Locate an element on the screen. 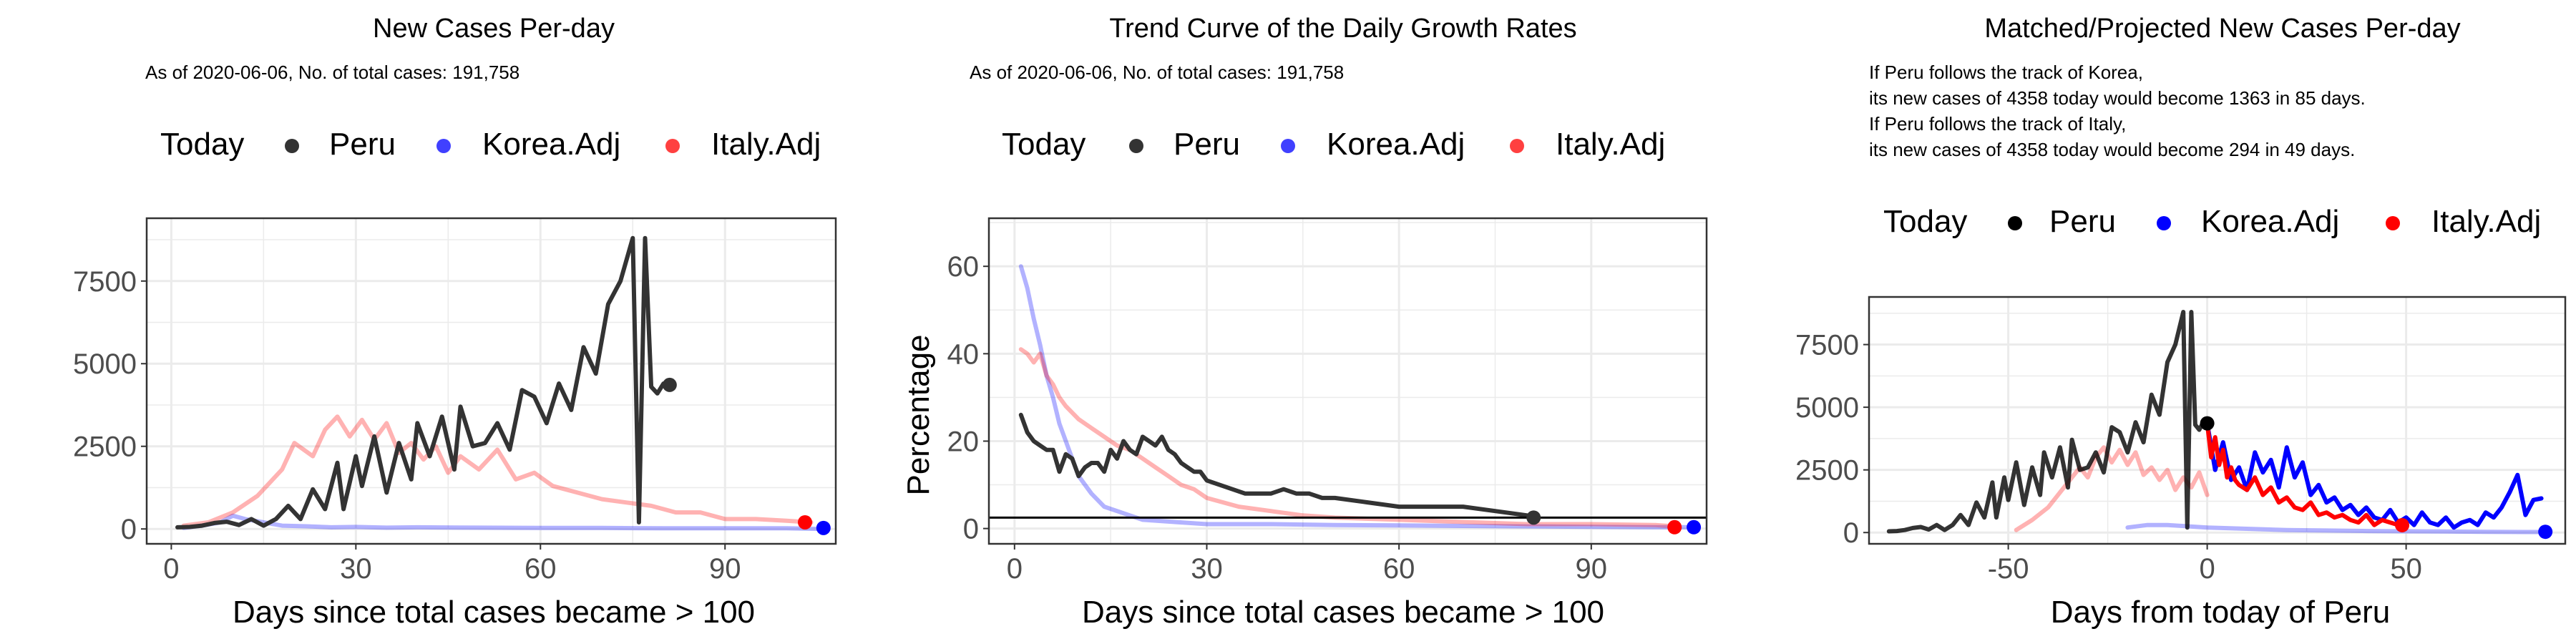 This screenshot has height=644, width=2576. y-tick-label: 40 is located at coordinates (964, 354).